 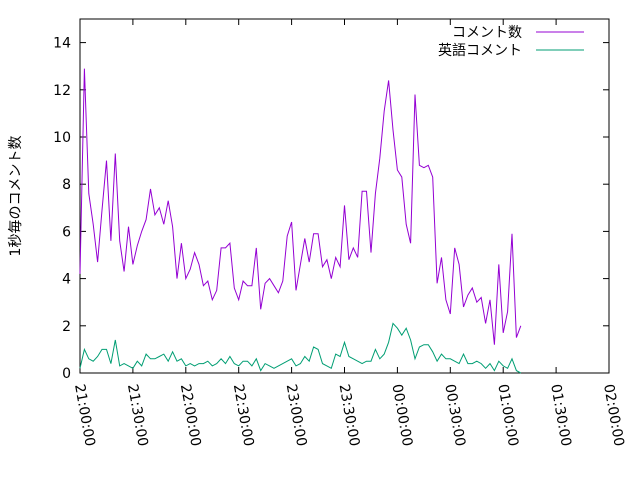 What do you see at coordinates (62, 138) in the screenshot?
I see `y-tick-label: 10` at bounding box center [62, 138].